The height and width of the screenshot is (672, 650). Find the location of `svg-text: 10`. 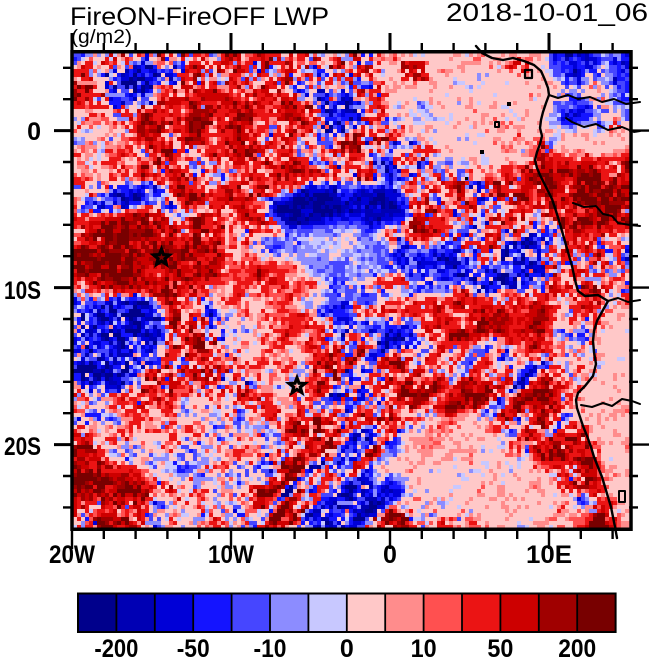

svg-text: 10 is located at coordinates (424, 649).